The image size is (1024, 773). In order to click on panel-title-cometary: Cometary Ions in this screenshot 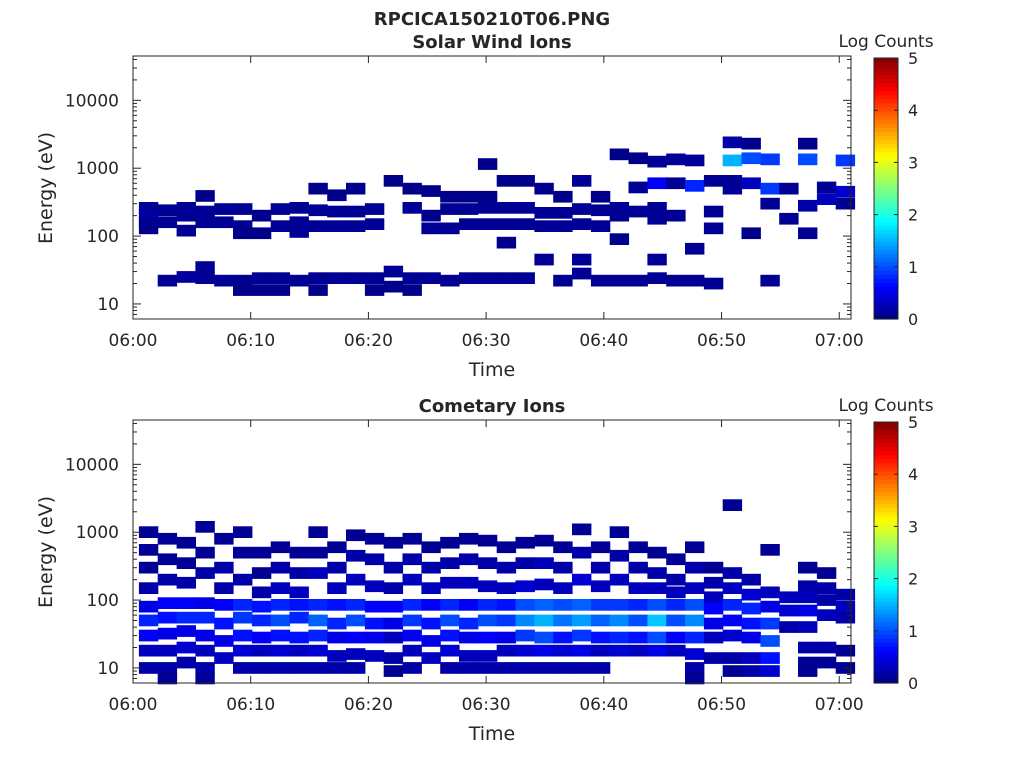, I will do `click(492, 406)`.